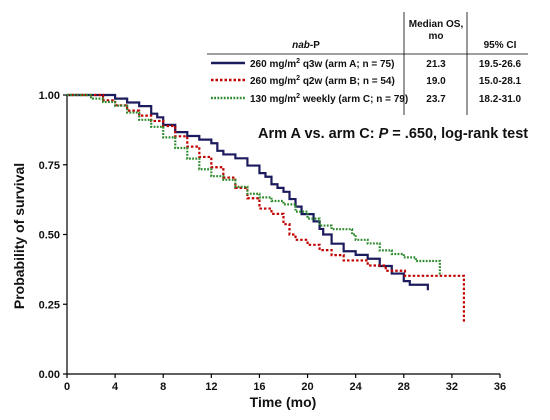 This screenshot has height=420, width=550. What do you see at coordinates (259, 387) in the screenshot?
I see `x-tick-label: 16` at bounding box center [259, 387].